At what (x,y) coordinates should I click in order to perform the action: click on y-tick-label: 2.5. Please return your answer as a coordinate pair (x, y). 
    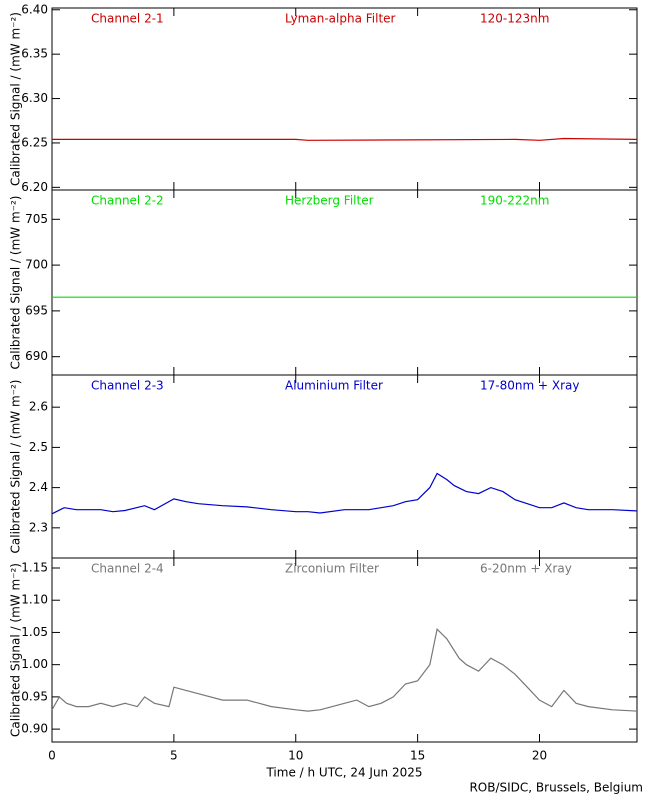
    Looking at the image, I should click on (38, 447).